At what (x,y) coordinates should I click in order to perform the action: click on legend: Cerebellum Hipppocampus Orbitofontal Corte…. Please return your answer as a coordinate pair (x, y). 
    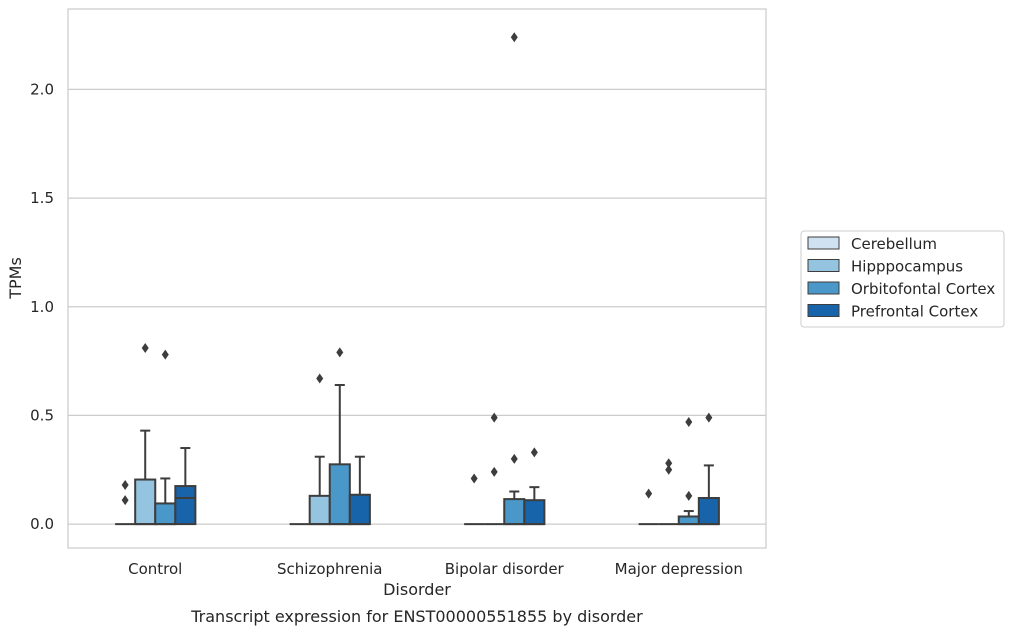
    Looking at the image, I should click on (902, 279).